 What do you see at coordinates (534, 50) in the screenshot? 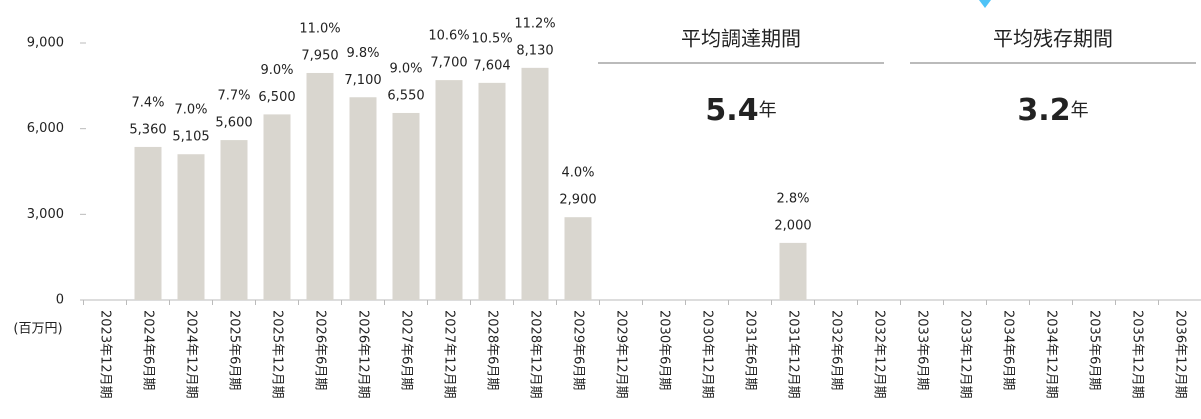
I see `value-label: 8,130` at bounding box center [534, 50].